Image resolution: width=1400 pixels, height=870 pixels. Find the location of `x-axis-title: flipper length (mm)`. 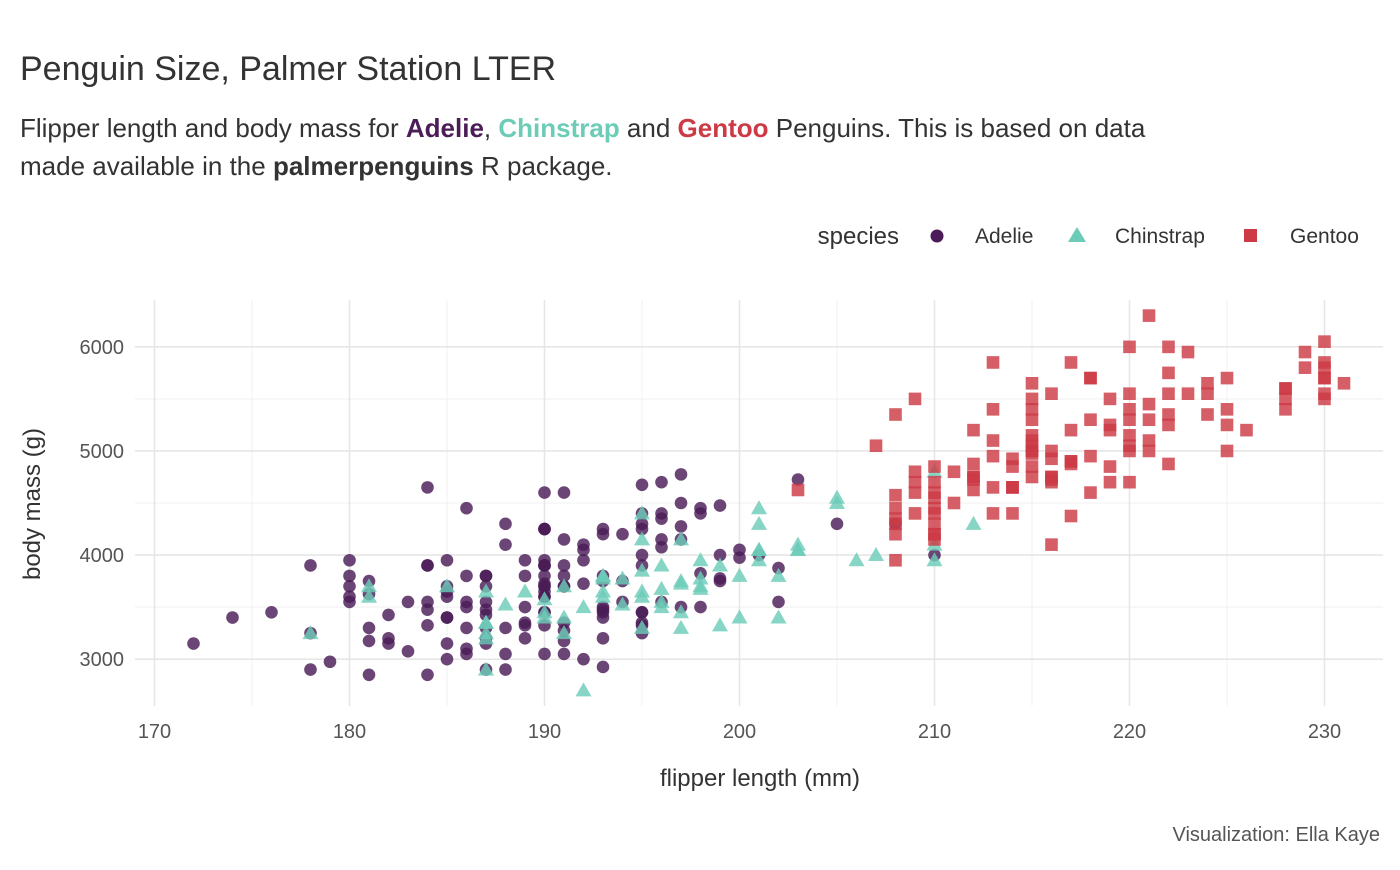

x-axis-title: flipper length (mm) is located at coordinates (760, 778).